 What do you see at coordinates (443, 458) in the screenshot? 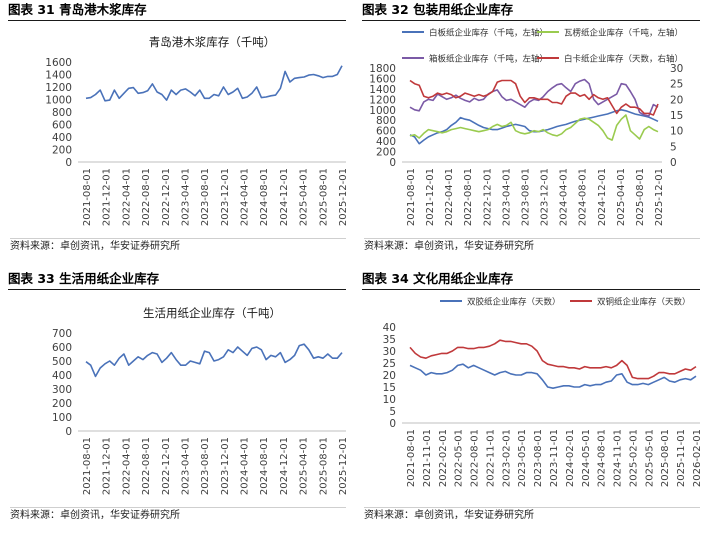
I see `x-tick-label: 2022-02-01` at bounding box center [443, 458].